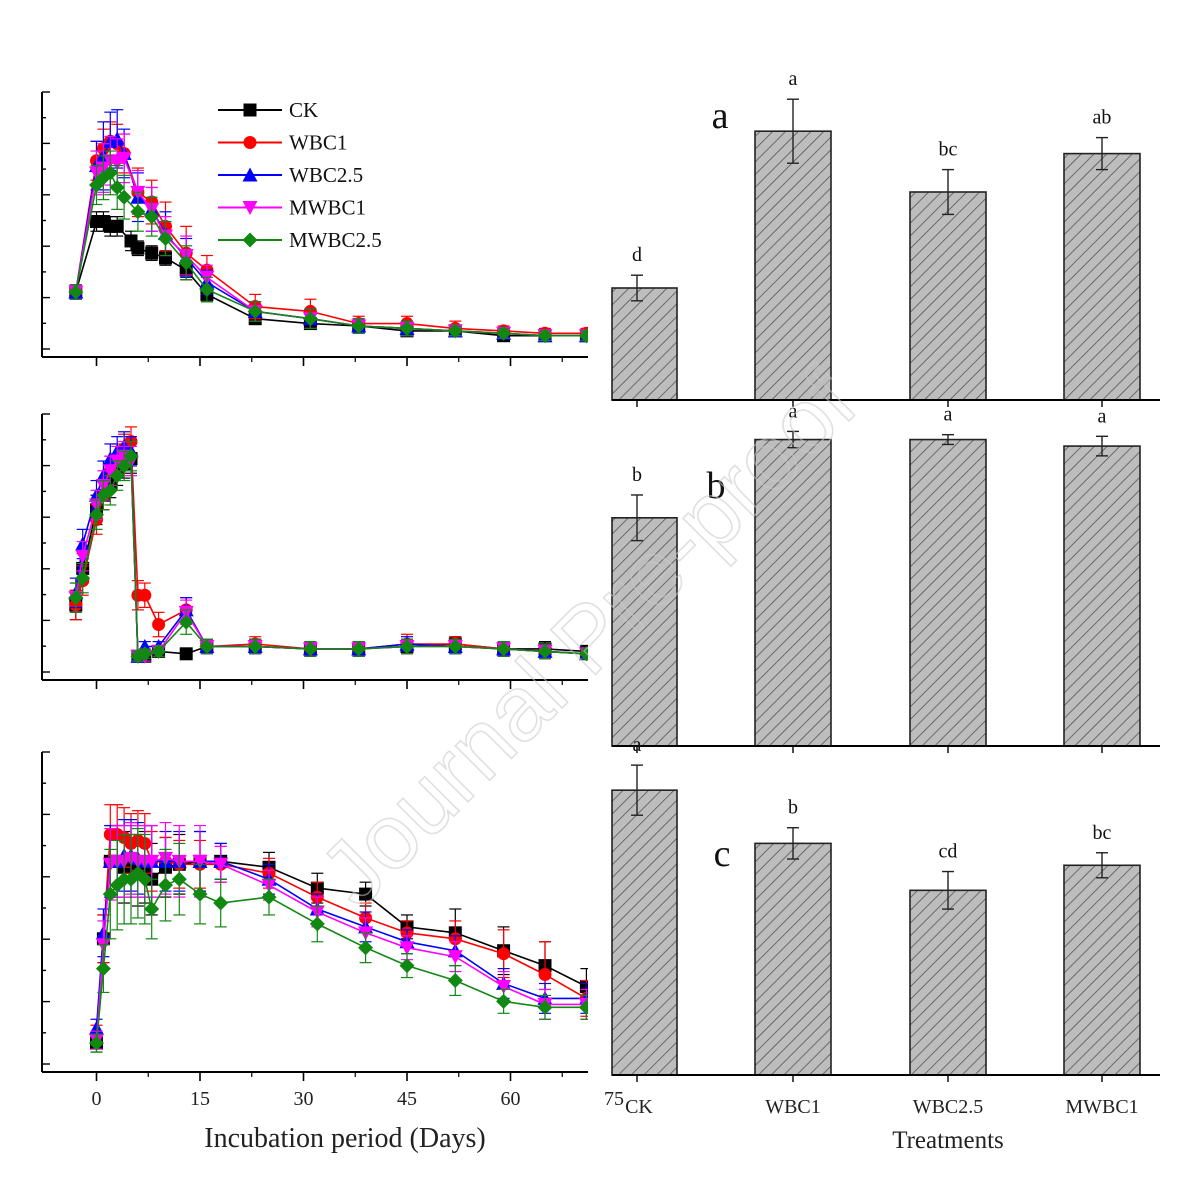  I want to click on legend-label: MWBC1, so click(327, 208).